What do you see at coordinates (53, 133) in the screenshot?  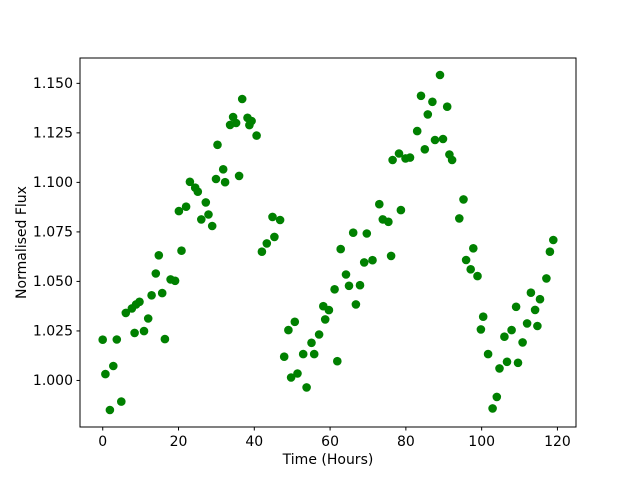 I see `y-tick-label: 1.125` at bounding box center [53, 133].